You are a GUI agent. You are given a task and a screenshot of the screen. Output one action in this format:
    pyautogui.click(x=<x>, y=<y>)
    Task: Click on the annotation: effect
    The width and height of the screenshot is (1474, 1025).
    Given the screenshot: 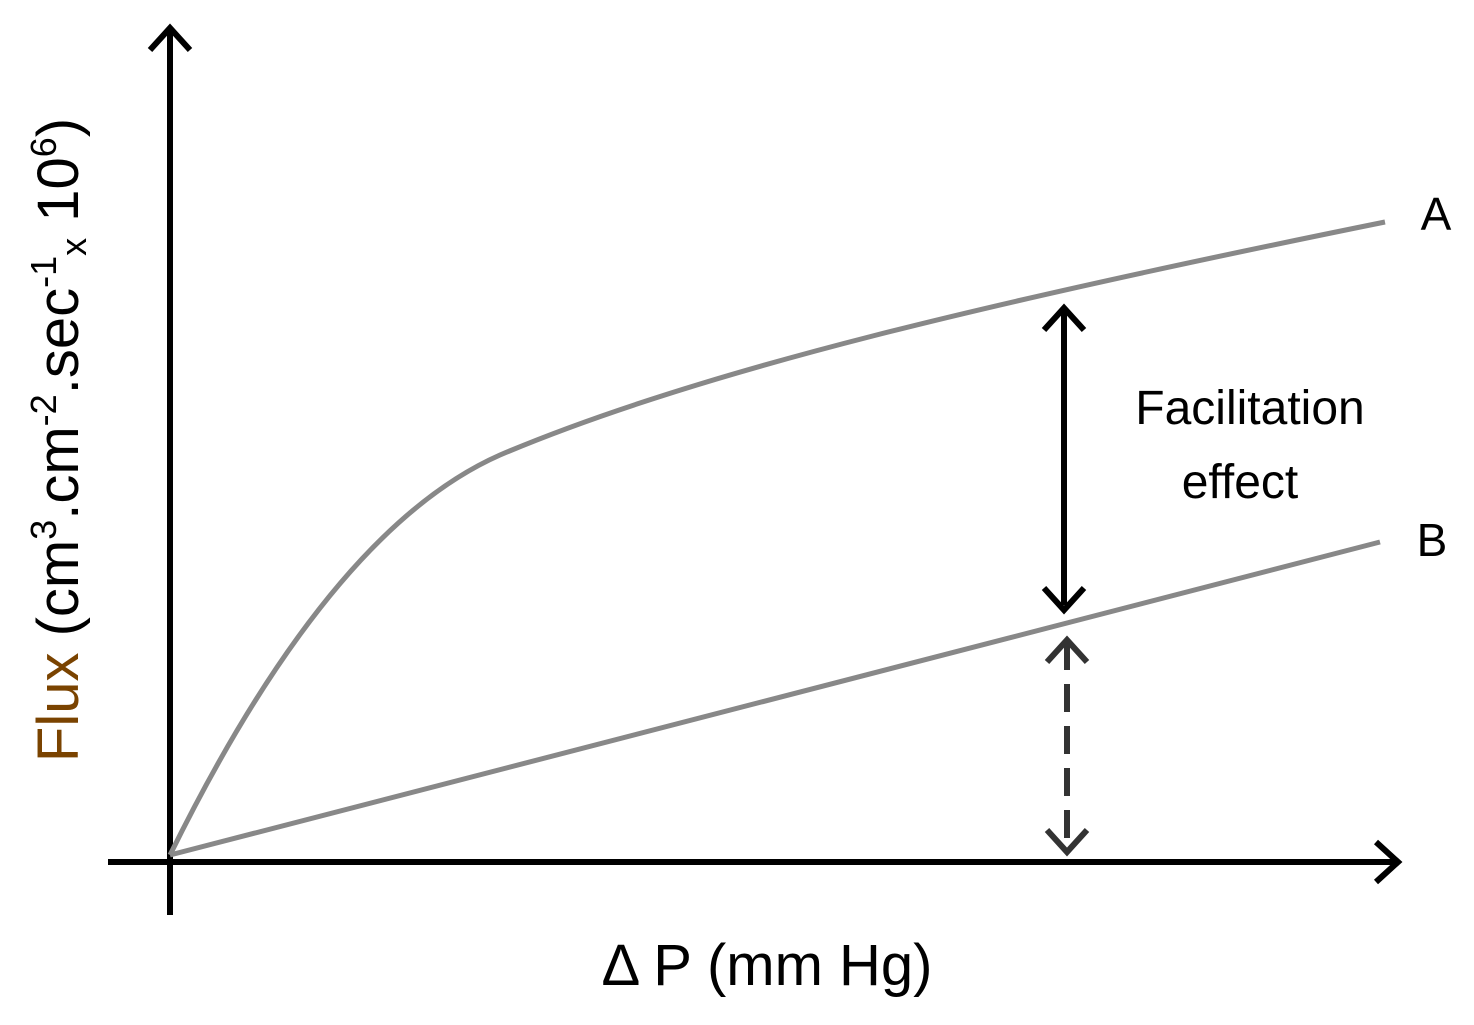 What is the action you would take?
    pyautogui.click(x=1240, y=482)
    